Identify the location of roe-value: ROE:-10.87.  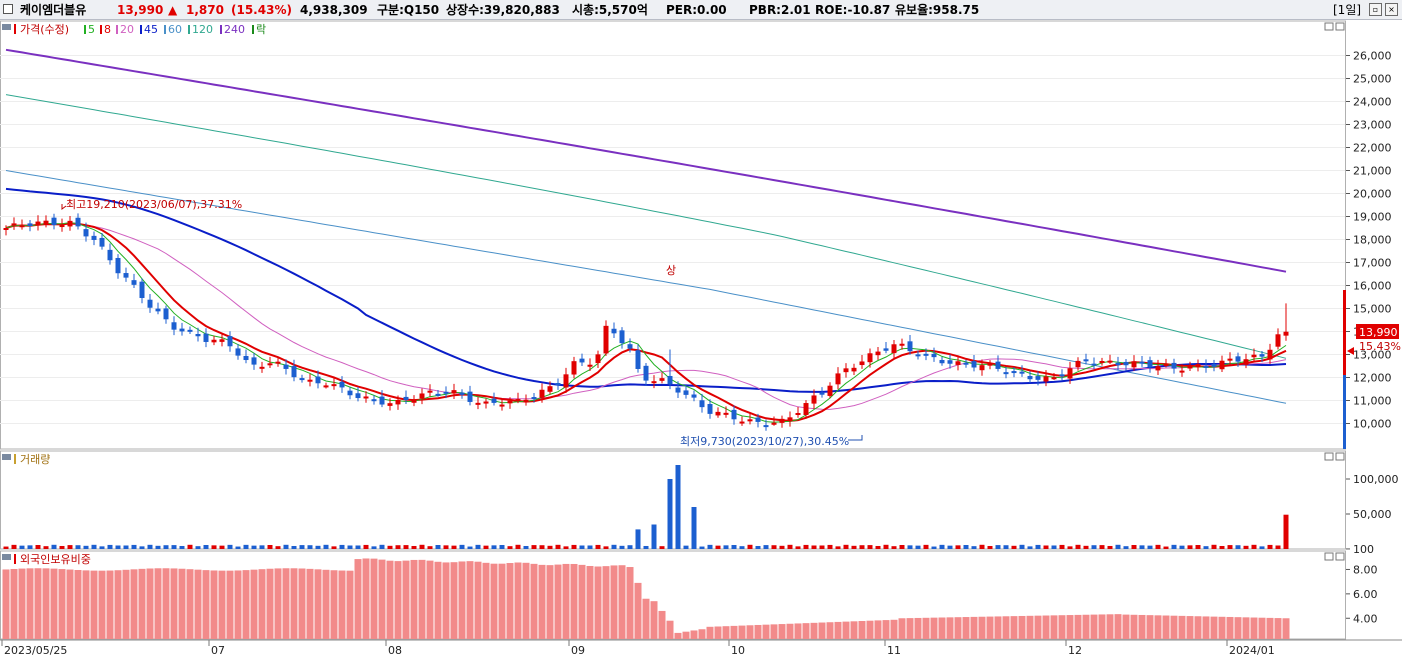
(853, 10).